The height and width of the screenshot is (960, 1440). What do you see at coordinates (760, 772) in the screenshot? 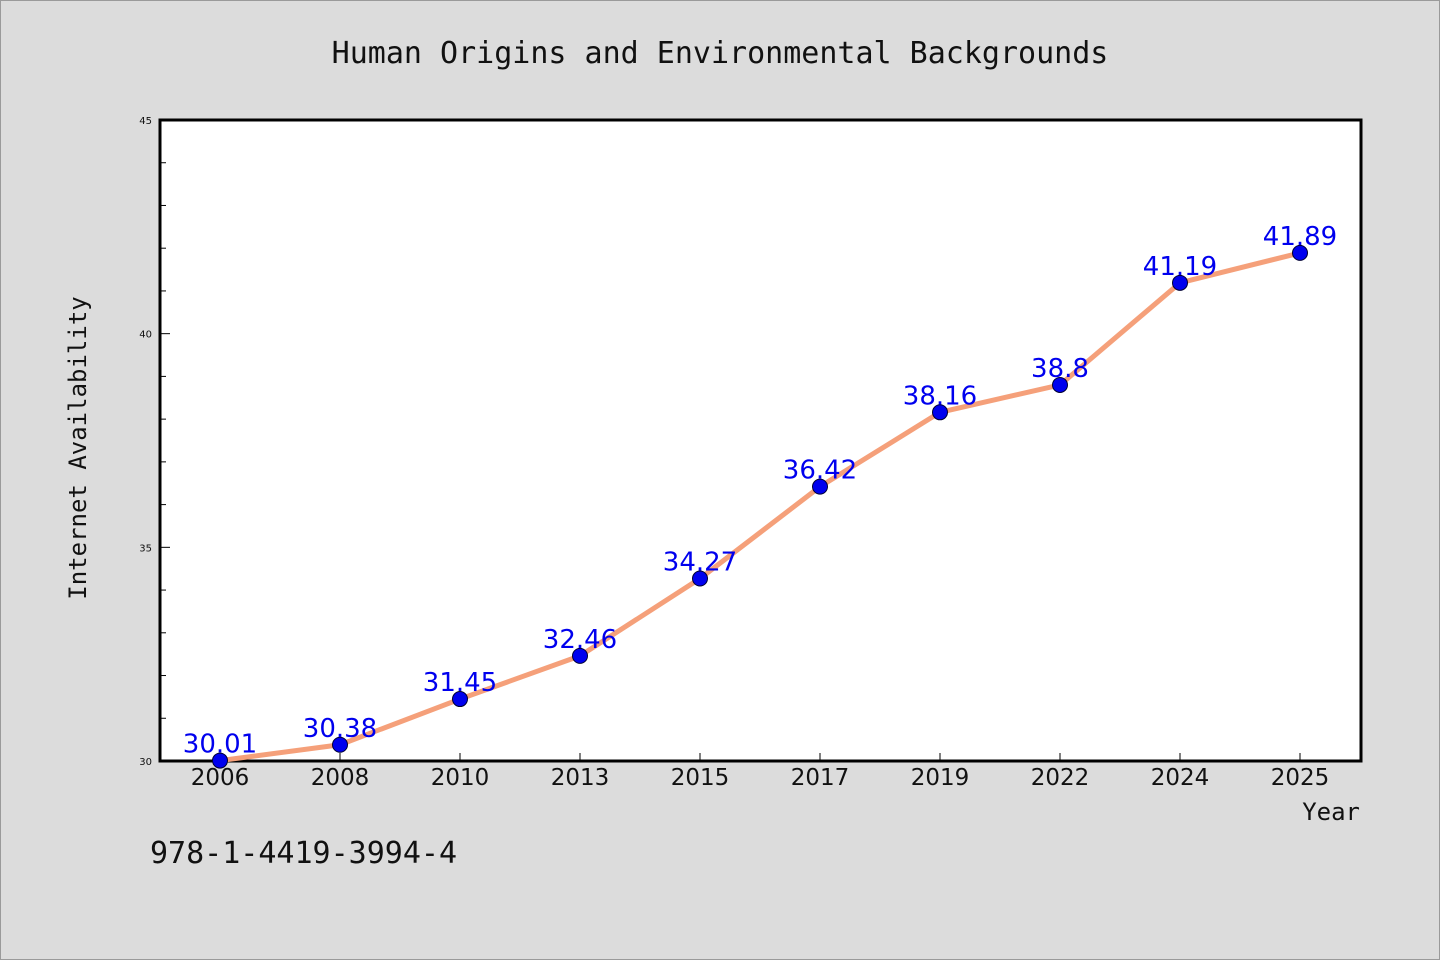
I see `x-axis: 2006 2008 2010 2013 2015 2017 2019 2022 2024 2025` at bounding box center [760, 772].